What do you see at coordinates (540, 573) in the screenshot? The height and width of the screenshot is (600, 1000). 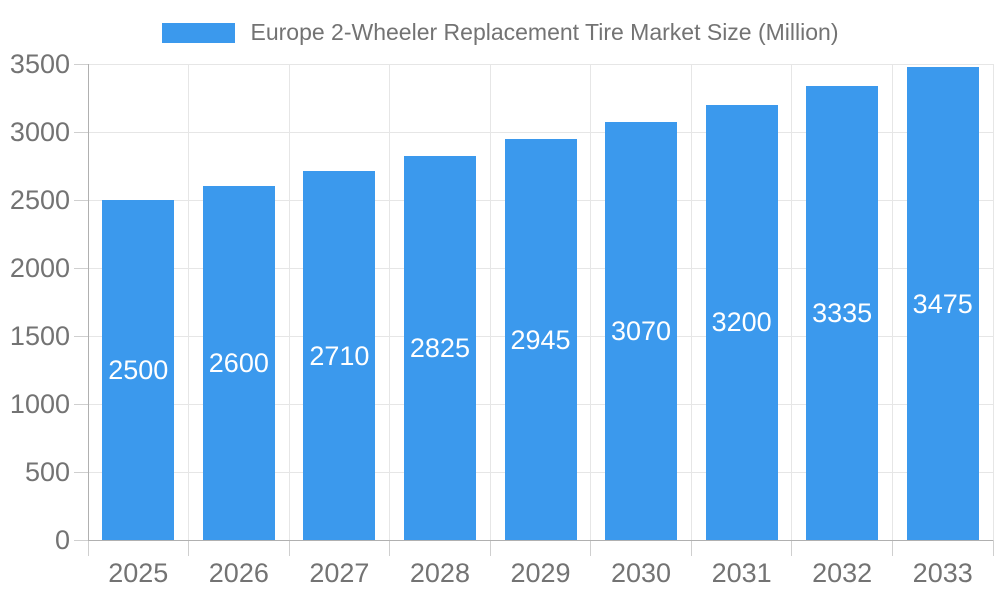 I see `x-axis-label: 2029` at bounding box center [540, 573].